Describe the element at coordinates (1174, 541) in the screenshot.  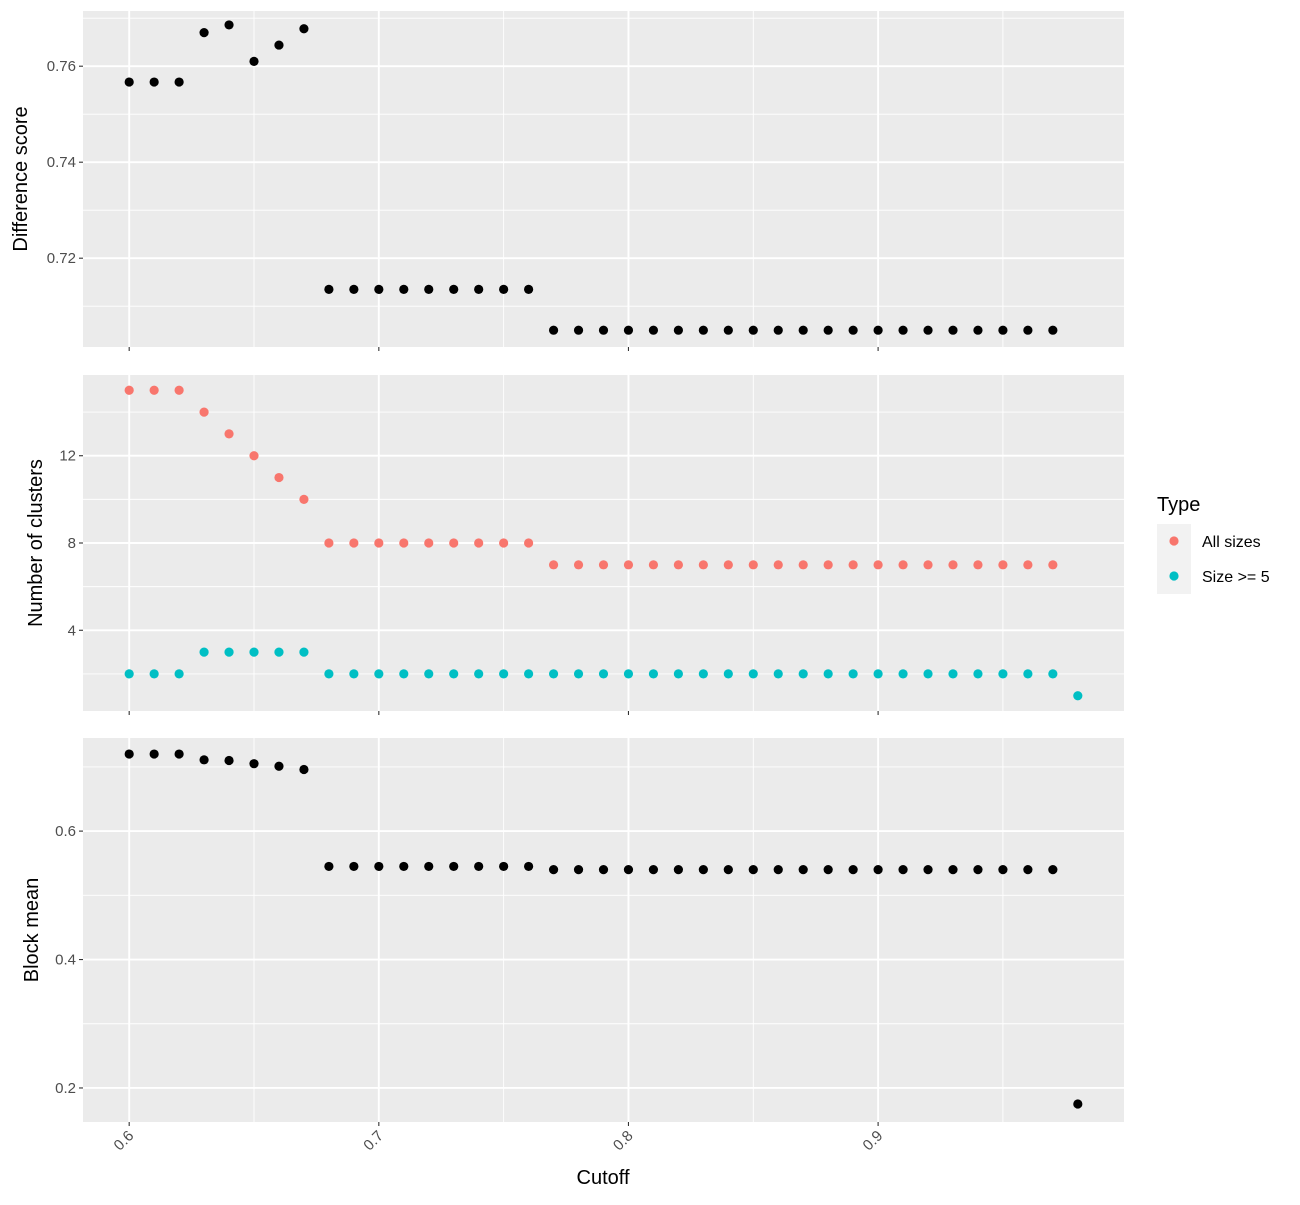
I see `legend-key-dot` at that location.